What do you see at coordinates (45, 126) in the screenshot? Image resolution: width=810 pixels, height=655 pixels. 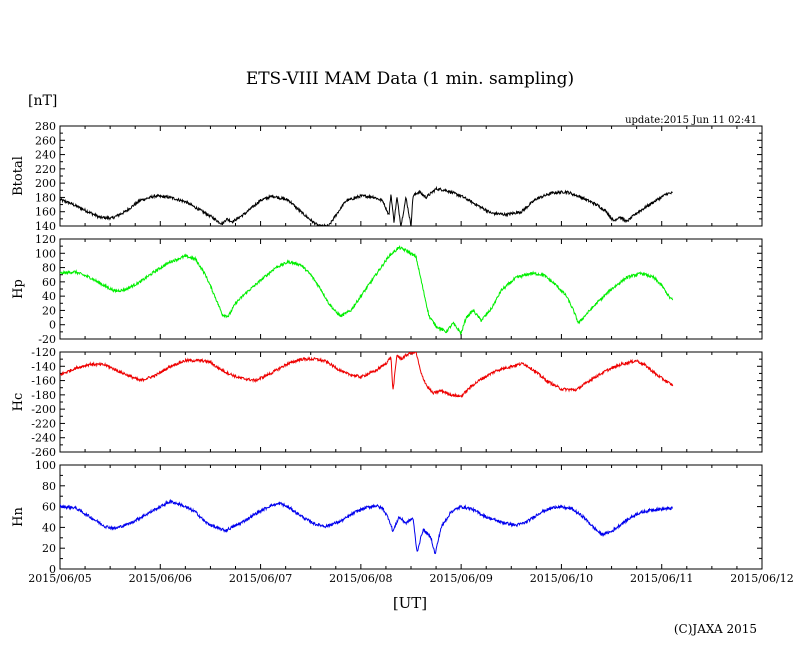 I see `y-tick-label: 280` at bounding box center [45, 126].